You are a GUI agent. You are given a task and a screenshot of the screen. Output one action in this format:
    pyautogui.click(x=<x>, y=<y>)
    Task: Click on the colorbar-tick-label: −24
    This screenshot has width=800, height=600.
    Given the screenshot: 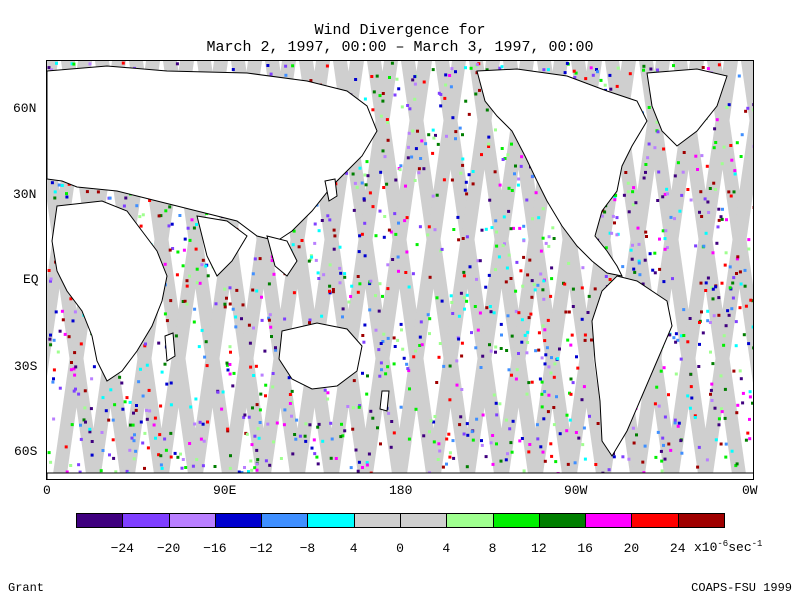 What is the action you would take?
    pyautogui.click(x=122, y=548)
    